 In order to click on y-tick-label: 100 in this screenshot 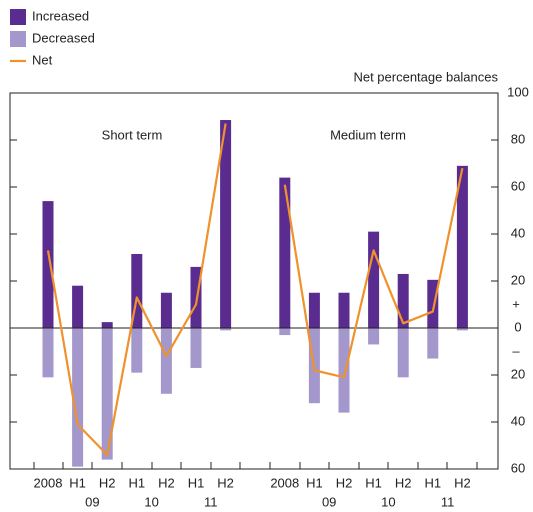, I will do `click(518, 91)`.